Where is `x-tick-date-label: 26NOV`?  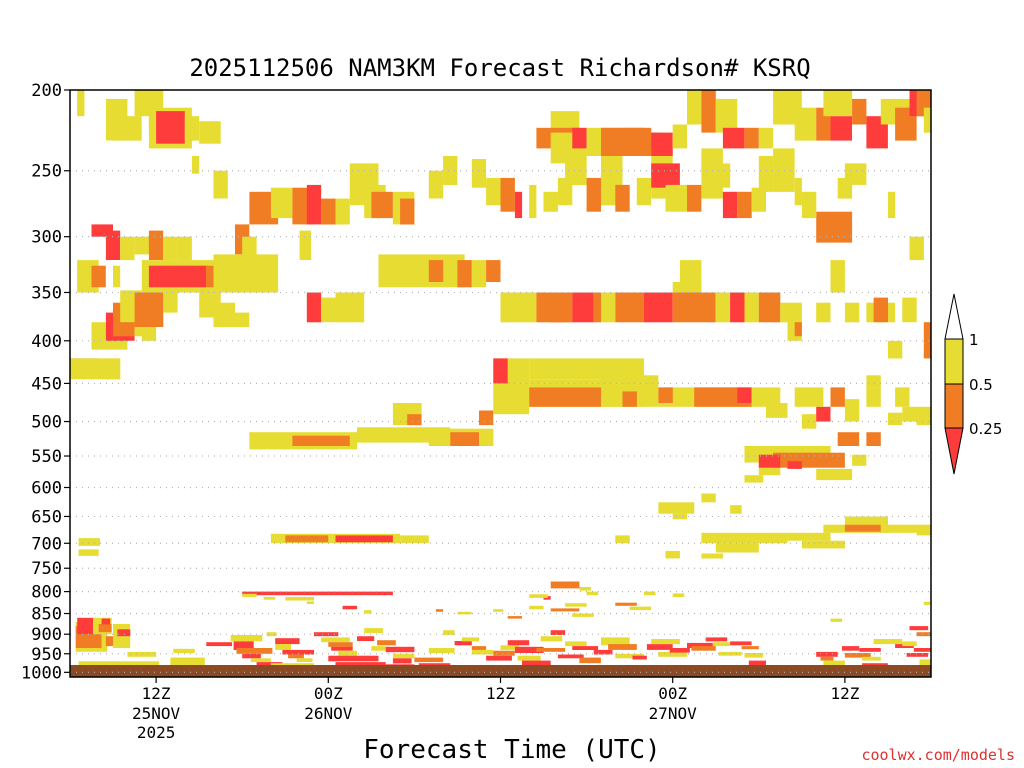
x-tick-date-label: 26NOV is located at coordinates (328, 713).